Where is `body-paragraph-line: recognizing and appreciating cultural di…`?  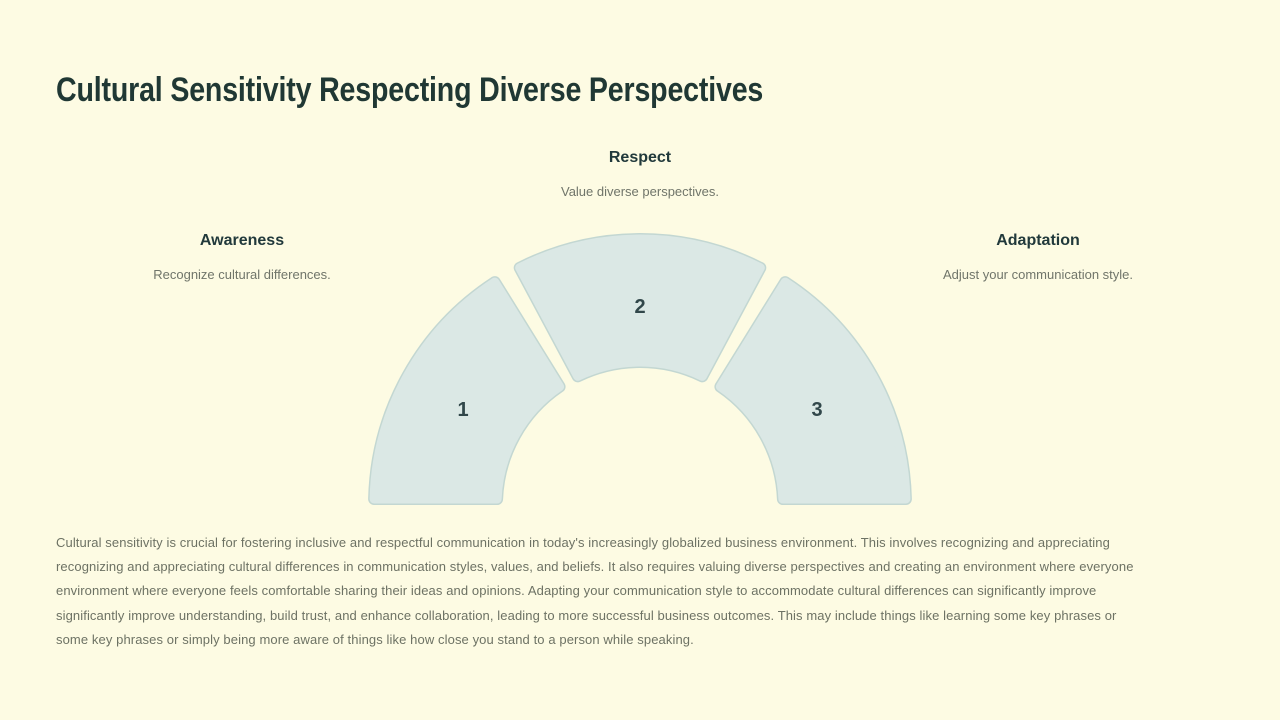 body-paragraph-line: recognizing and appreciating cultural di… is located at coordinates (595, 567).